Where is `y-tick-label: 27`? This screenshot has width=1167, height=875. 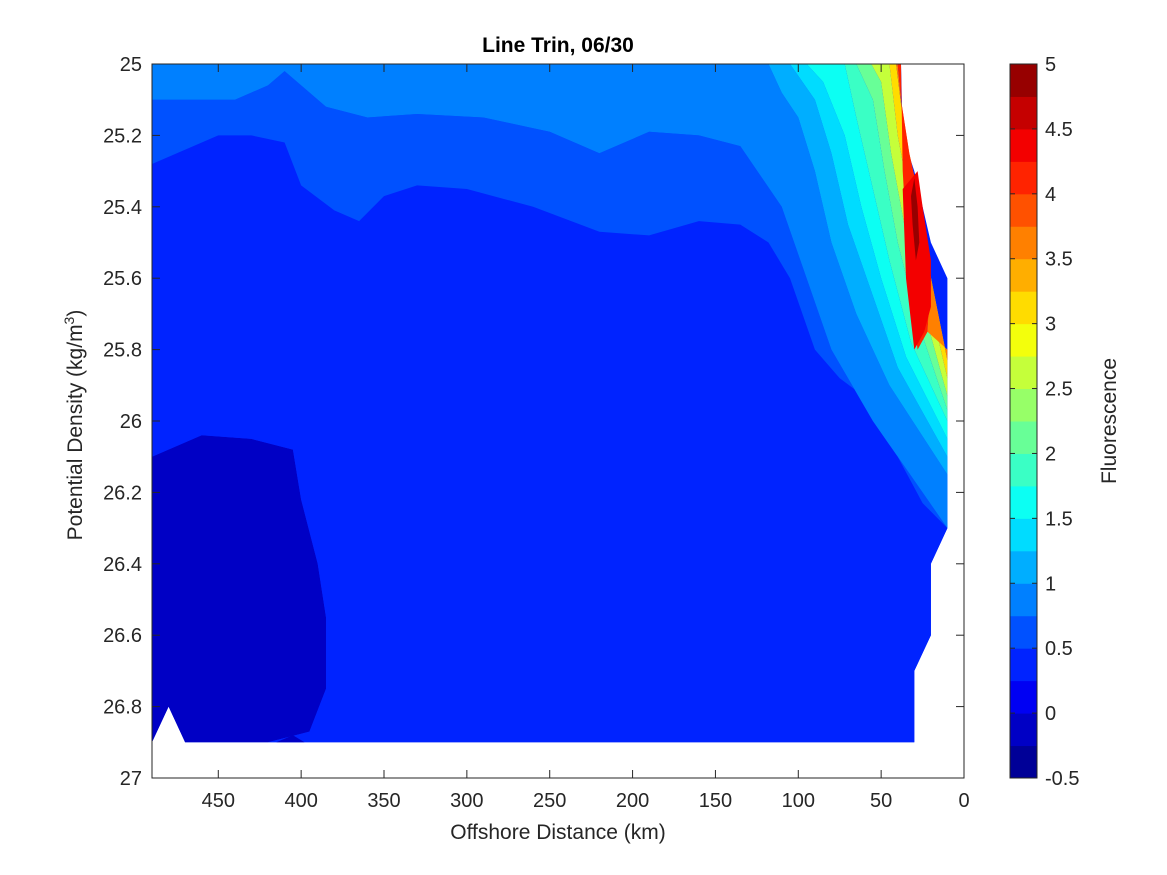
y-tick-label: 27 is located at coordinates (131, 779).